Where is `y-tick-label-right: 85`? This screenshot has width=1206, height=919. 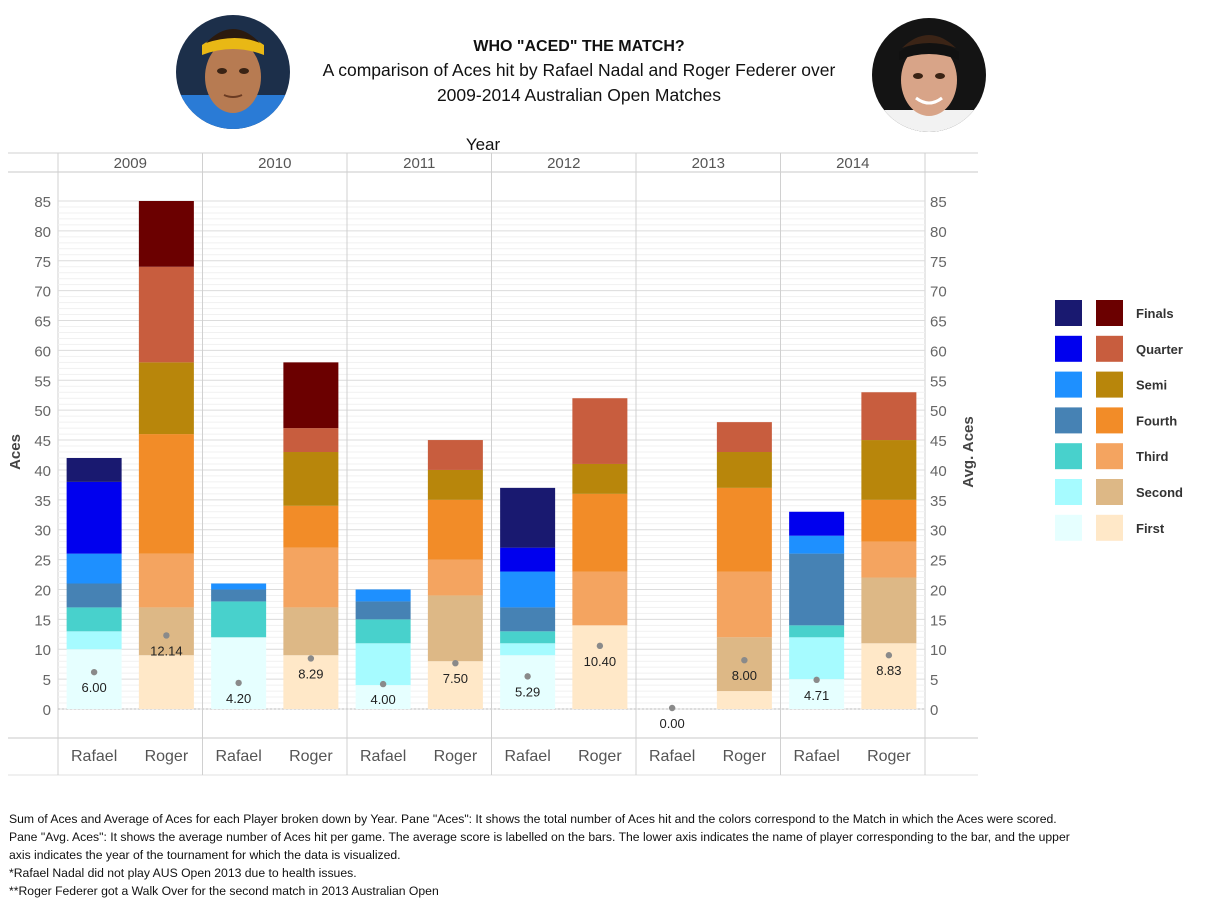 y-tick-label-right: 85 is located at coordinates (938, 202).